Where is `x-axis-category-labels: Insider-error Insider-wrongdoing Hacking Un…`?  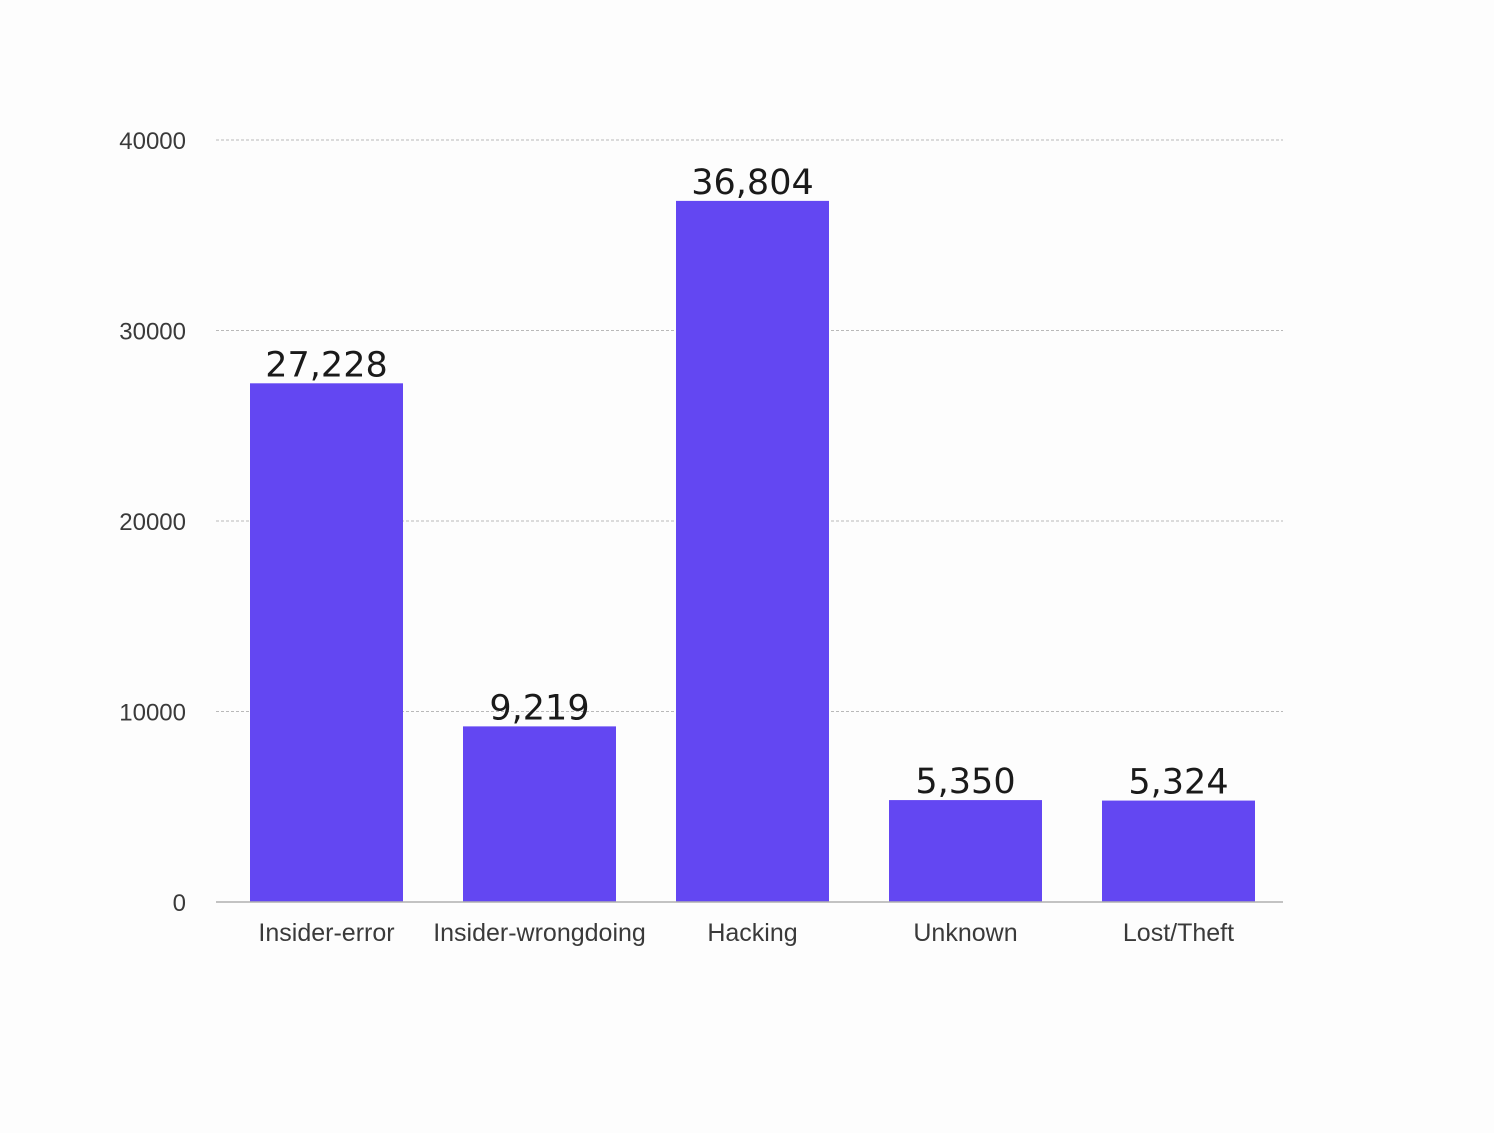
x-axis-category-labels: Insider-error Insider-wrongdoing Hacking Un… is located at coordinates (746, 933).